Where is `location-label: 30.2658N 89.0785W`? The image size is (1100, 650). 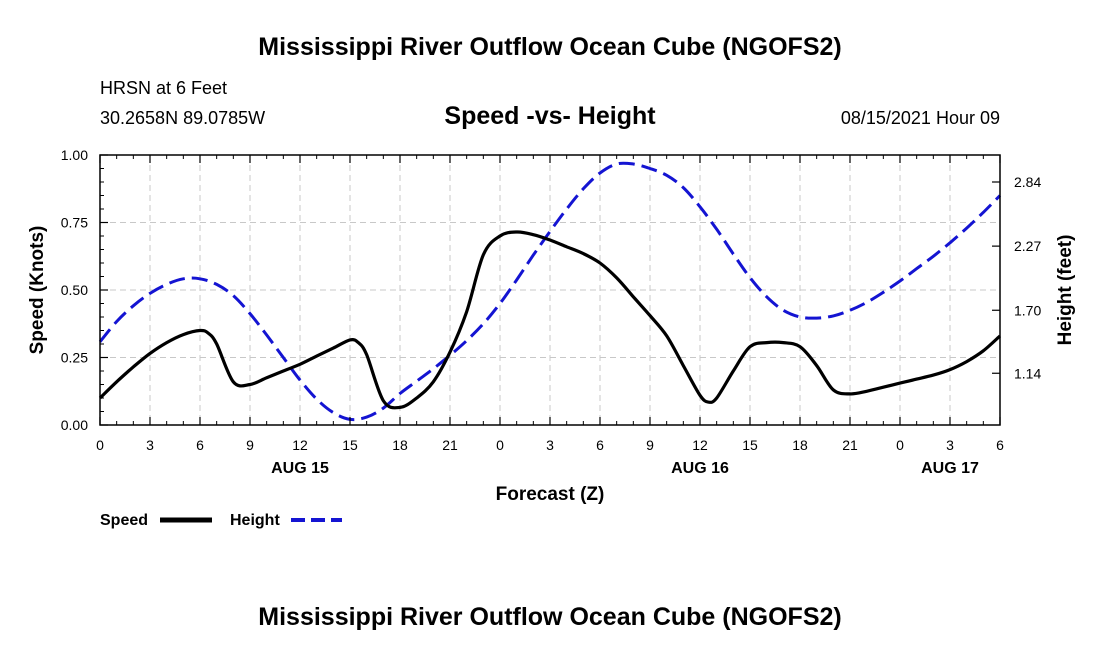
location-label: 30.2658N 89.0785W is located at coordinates (182, 118).